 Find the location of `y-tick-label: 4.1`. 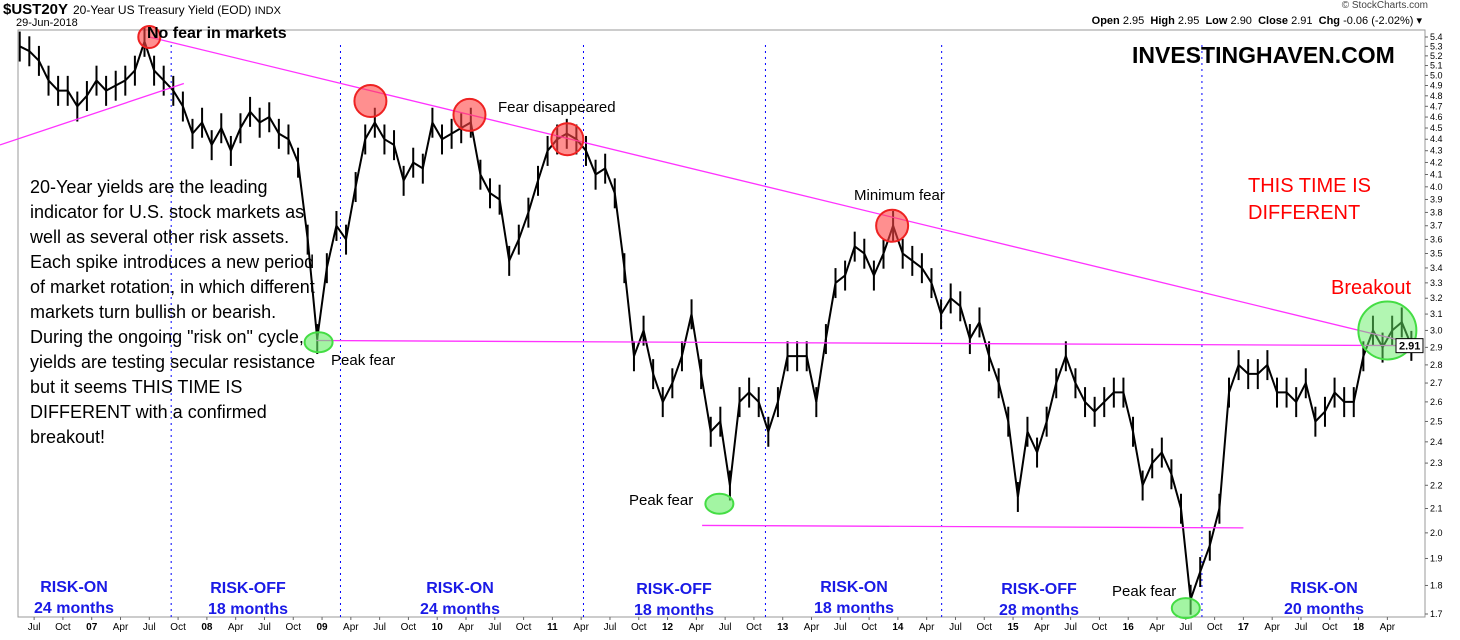

y-tick-label: 4.1 is located at coordinates (1436, 174).